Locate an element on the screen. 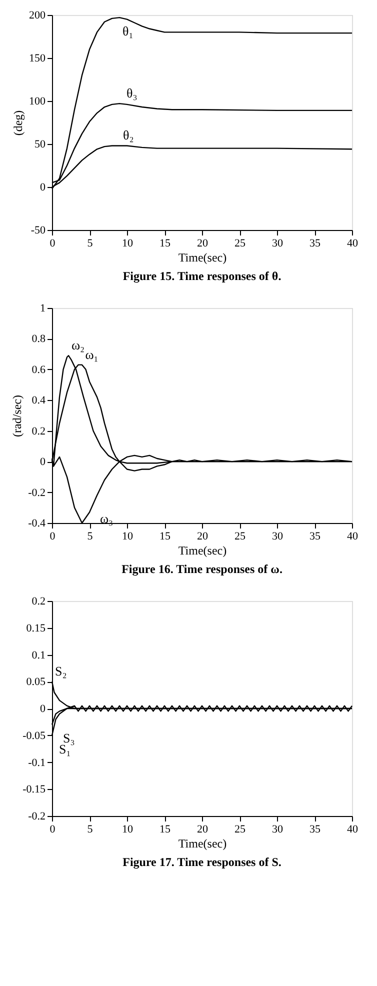 The width and height of the screenshot is (377, 986). y-tick-label: 50 is located at coordinates (40, 144).